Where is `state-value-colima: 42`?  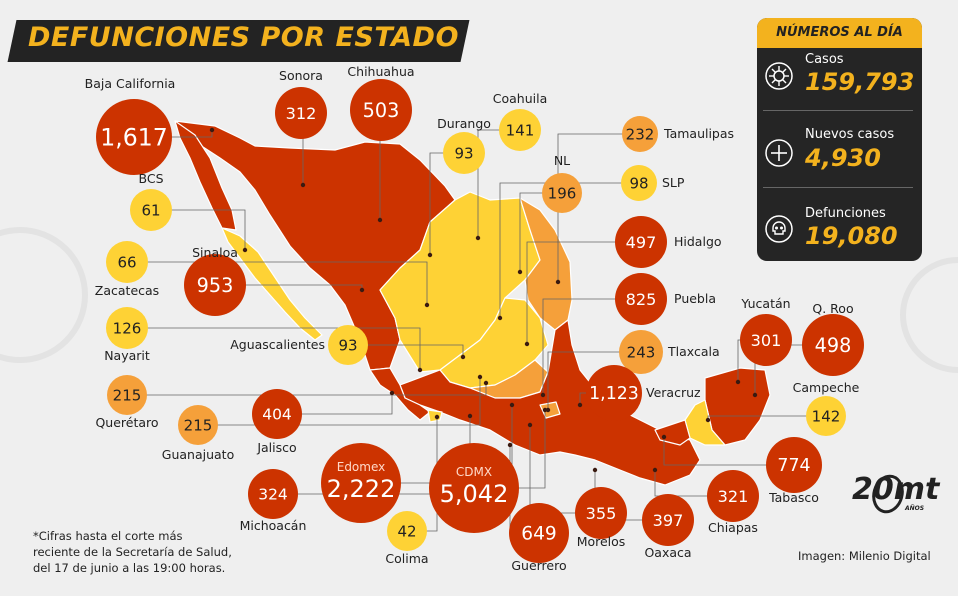
state-value-colima: 42 is located at coordinates (406, 531).